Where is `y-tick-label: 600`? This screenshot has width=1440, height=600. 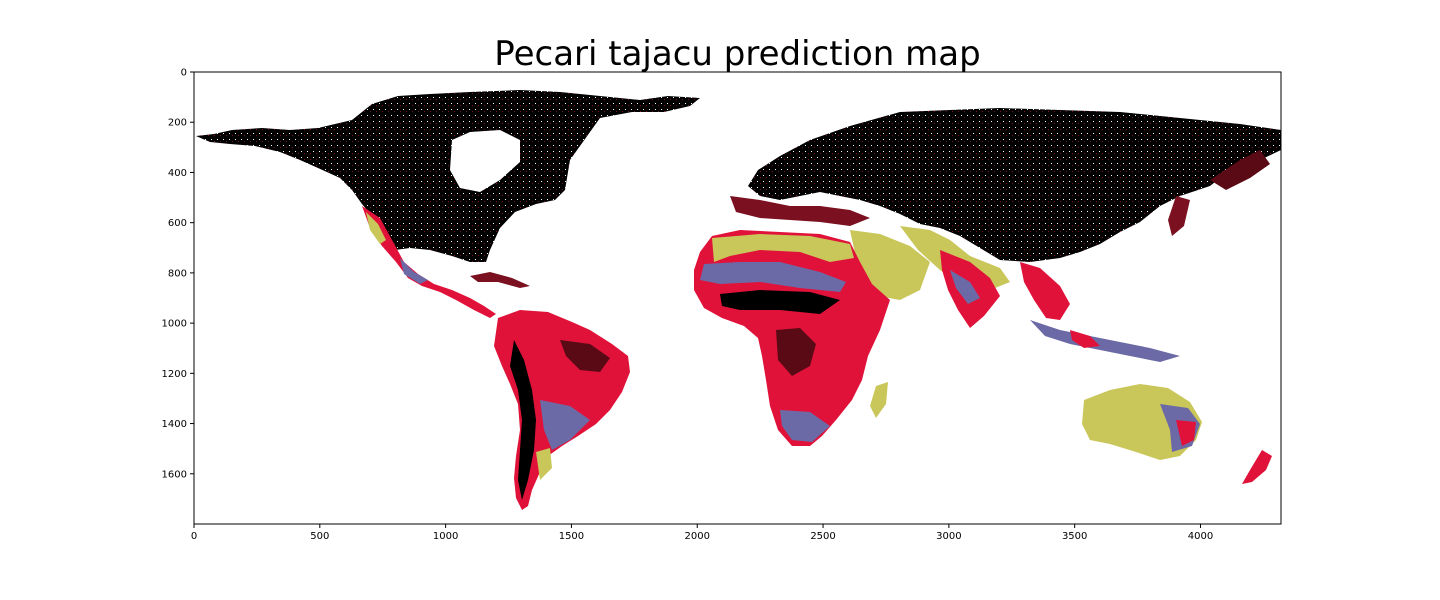 y-tick-label: 600 is located at coordinates (177, 223).